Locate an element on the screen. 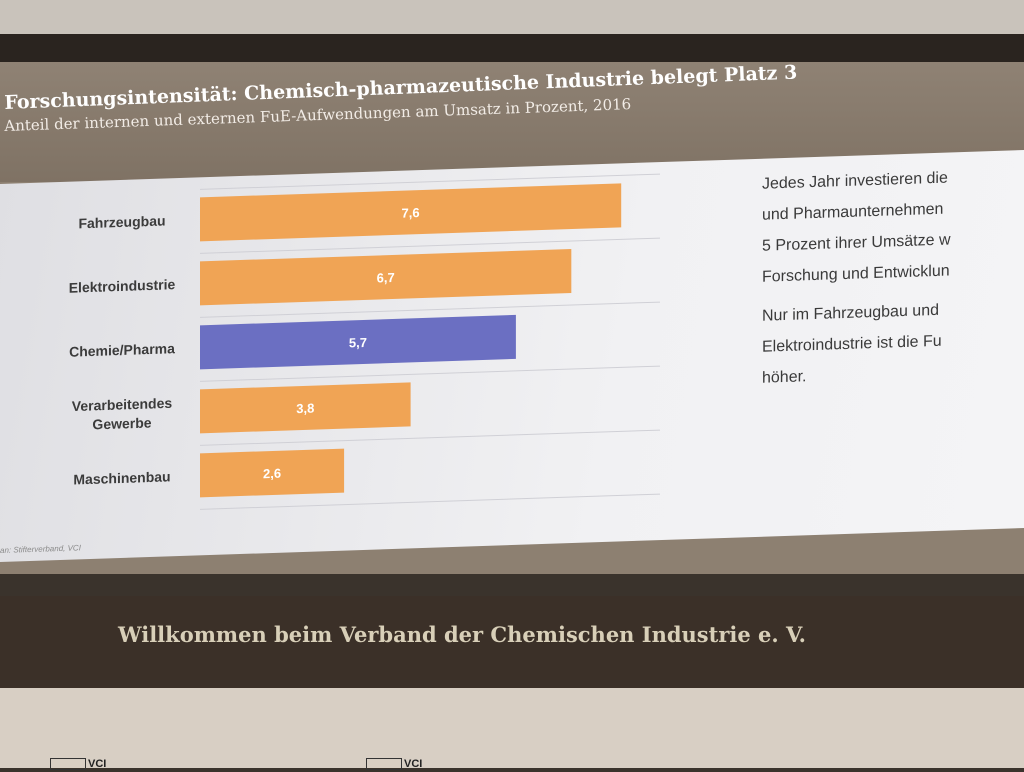  category-label: Fahrzeugbau is located at coordinates (121, 222).